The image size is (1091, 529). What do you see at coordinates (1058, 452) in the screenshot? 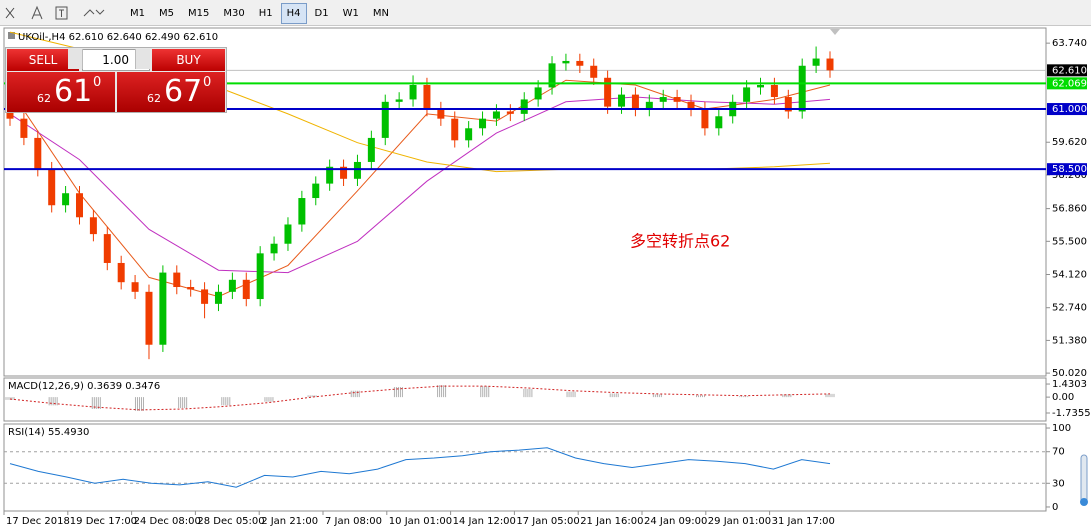
I see `y-tick-label: 70` at bounding box center [1058, 452].